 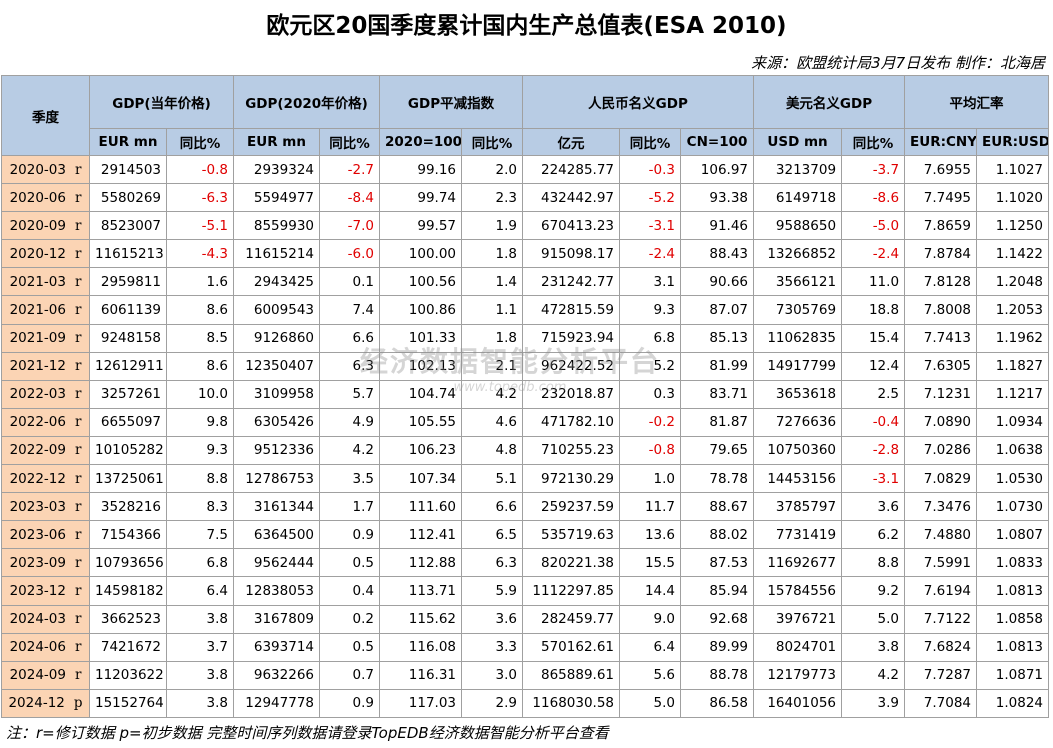 I want to click on value-cell: 1.0871, so click(x=1013, y=675).